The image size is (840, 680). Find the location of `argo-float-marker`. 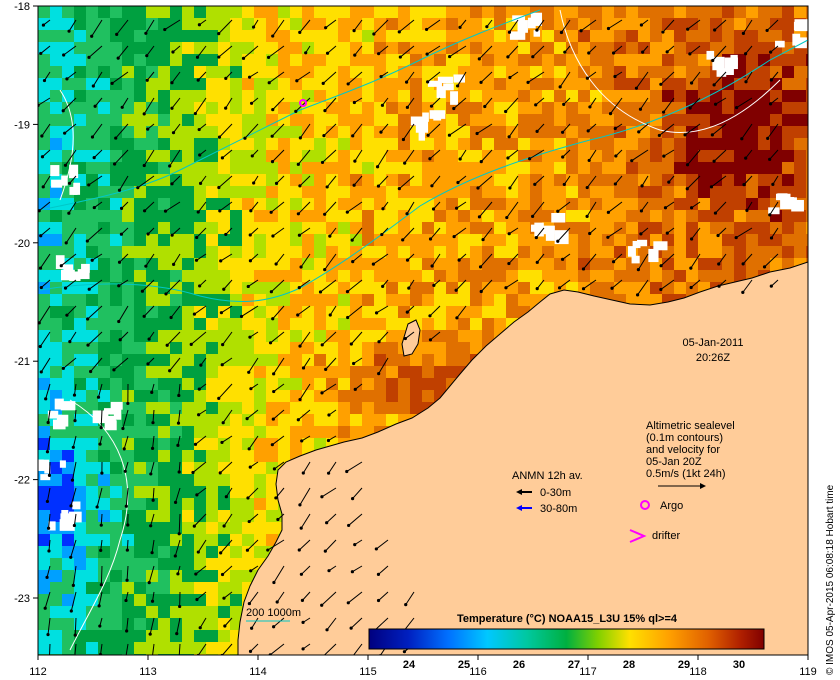

argo-float-marker is located at coordinates (303, 103).